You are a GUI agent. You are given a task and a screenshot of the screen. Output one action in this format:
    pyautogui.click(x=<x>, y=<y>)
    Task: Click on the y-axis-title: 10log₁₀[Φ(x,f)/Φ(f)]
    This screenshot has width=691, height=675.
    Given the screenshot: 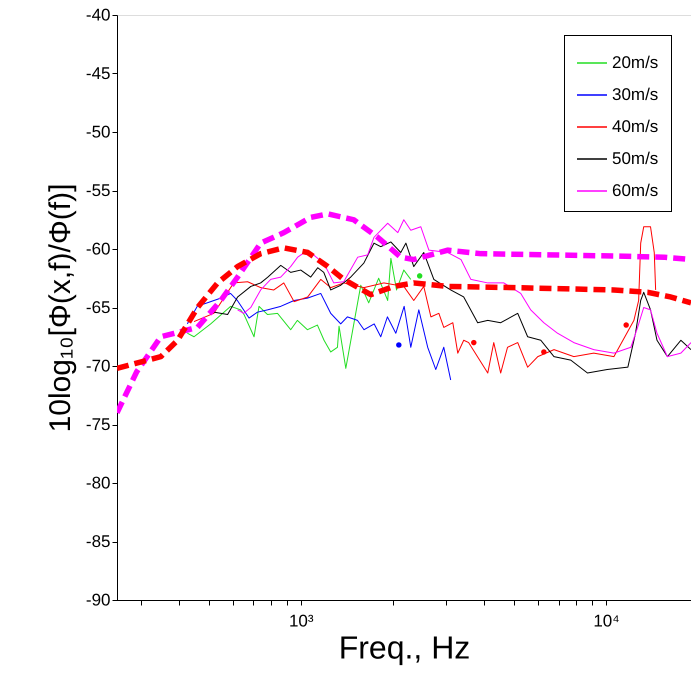 What is the action you would take?
    pyautogui.click(x=60, y=308)
    